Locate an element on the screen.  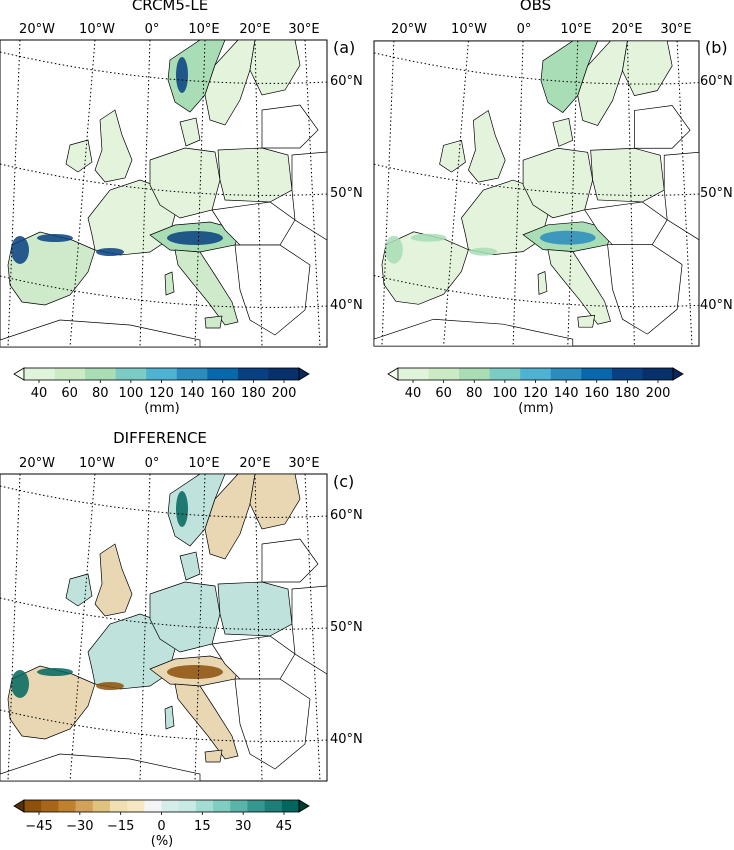
colorbar-extend-max is located at coordinates (304, 806).